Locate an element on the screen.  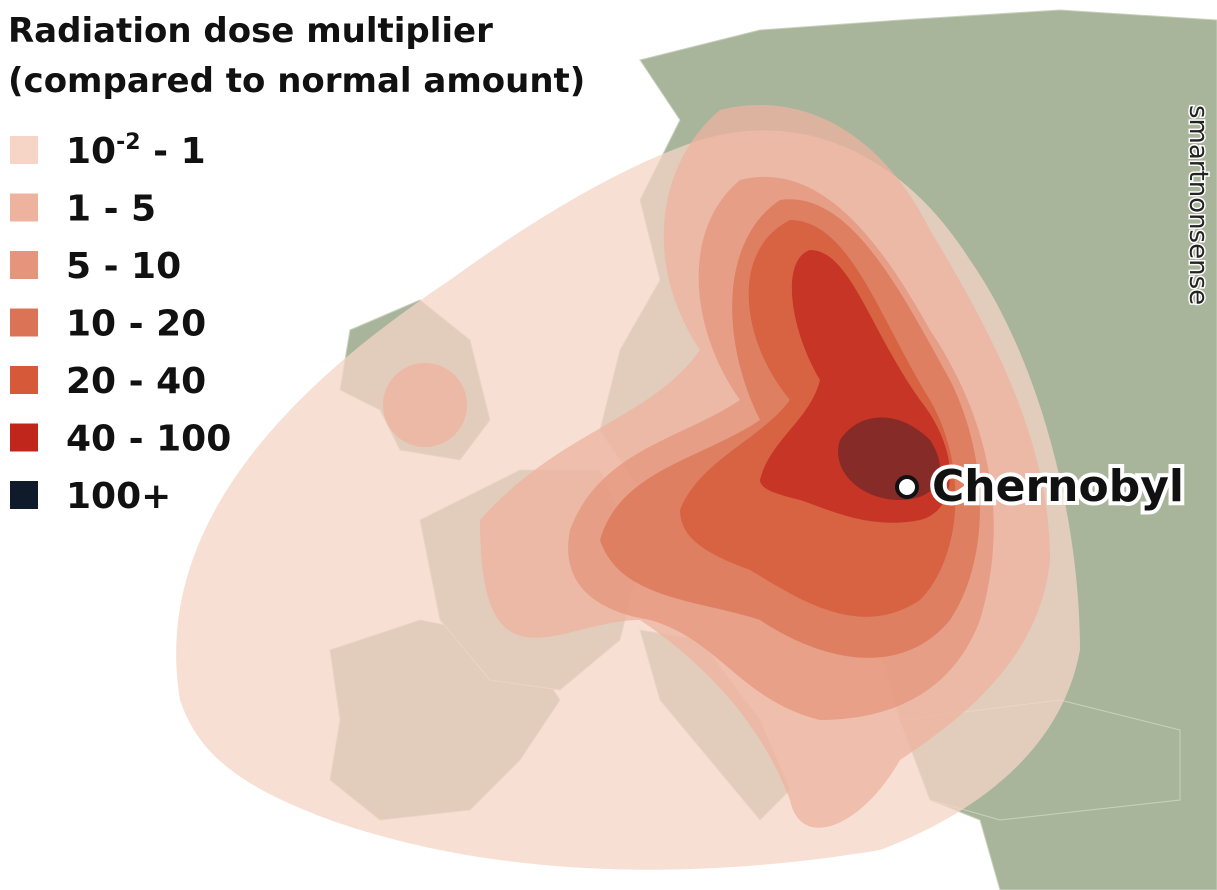
chernobyl-marker: Chernobyl is located at coordinates (1041, 486).